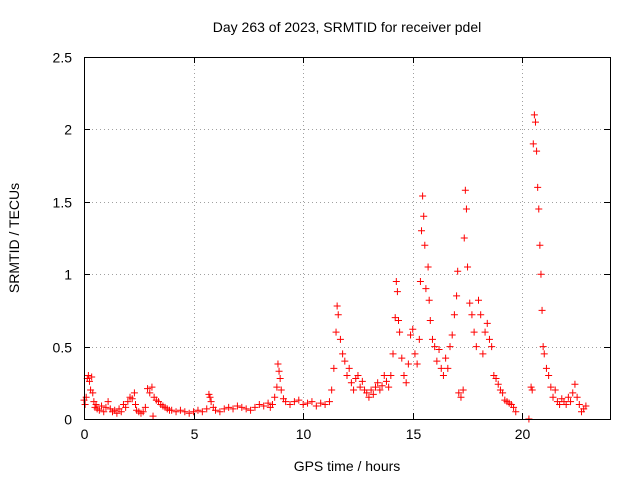 This screenshot has width=640, height=480. What do you see at coordinates (63, 203) in the screenshot?
I see `y-tick-label: 1.5` at bounding box center [63, 203].